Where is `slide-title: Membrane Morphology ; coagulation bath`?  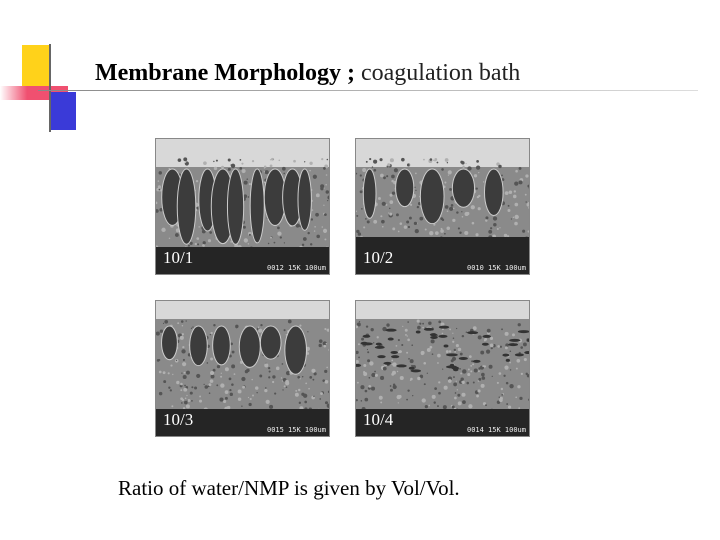
slide-title: Membrane Morphology ; coagulation bath is located at coordinates (307, 73).